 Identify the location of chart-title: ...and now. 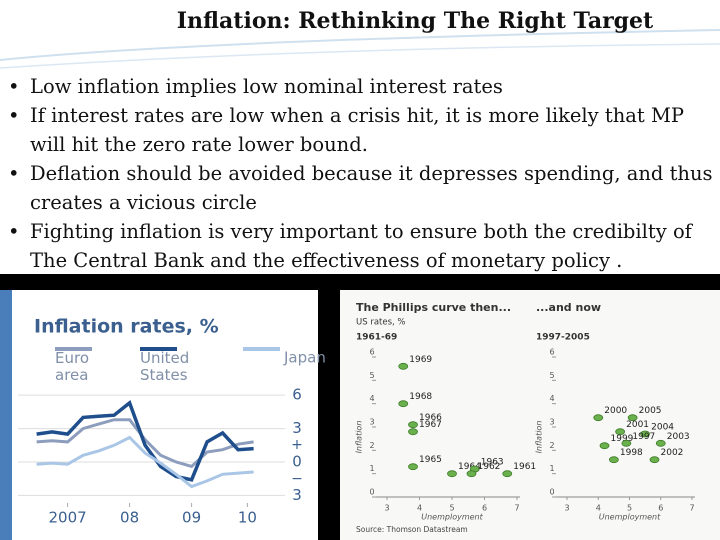
(568, 307).